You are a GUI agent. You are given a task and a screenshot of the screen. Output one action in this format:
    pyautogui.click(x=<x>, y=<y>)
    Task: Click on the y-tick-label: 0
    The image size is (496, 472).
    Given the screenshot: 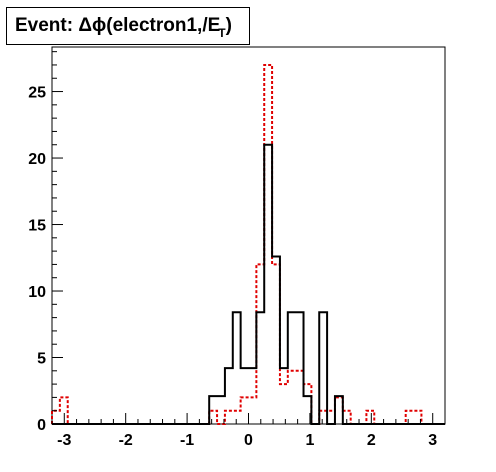 What is the action you would take?
    pyautogui.click(x=41, y=425)
    